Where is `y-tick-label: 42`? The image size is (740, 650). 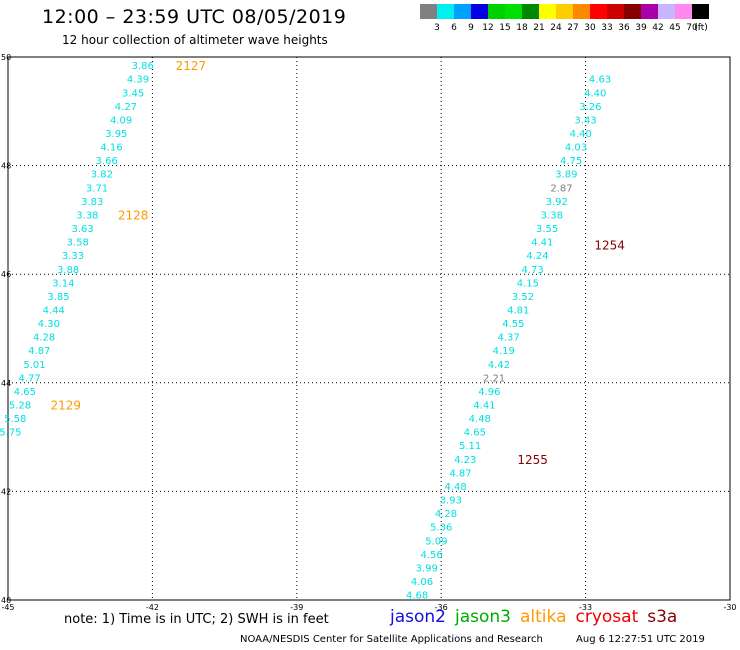
y-tick-label: 42 is located at coordinates (6, 491).